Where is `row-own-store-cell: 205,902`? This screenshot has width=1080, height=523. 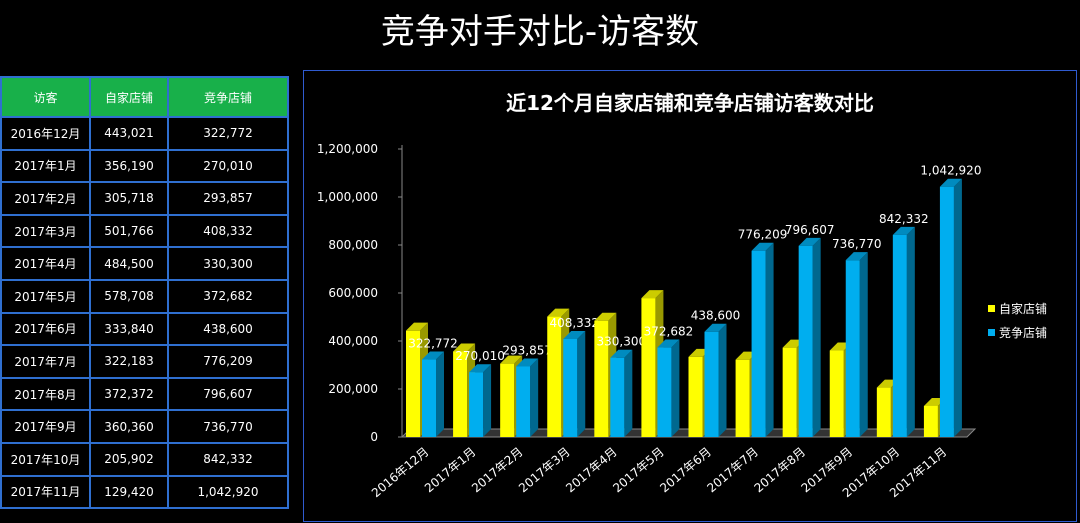 row-own-store-cell: 205,902 is located at coordinates (129, 459).